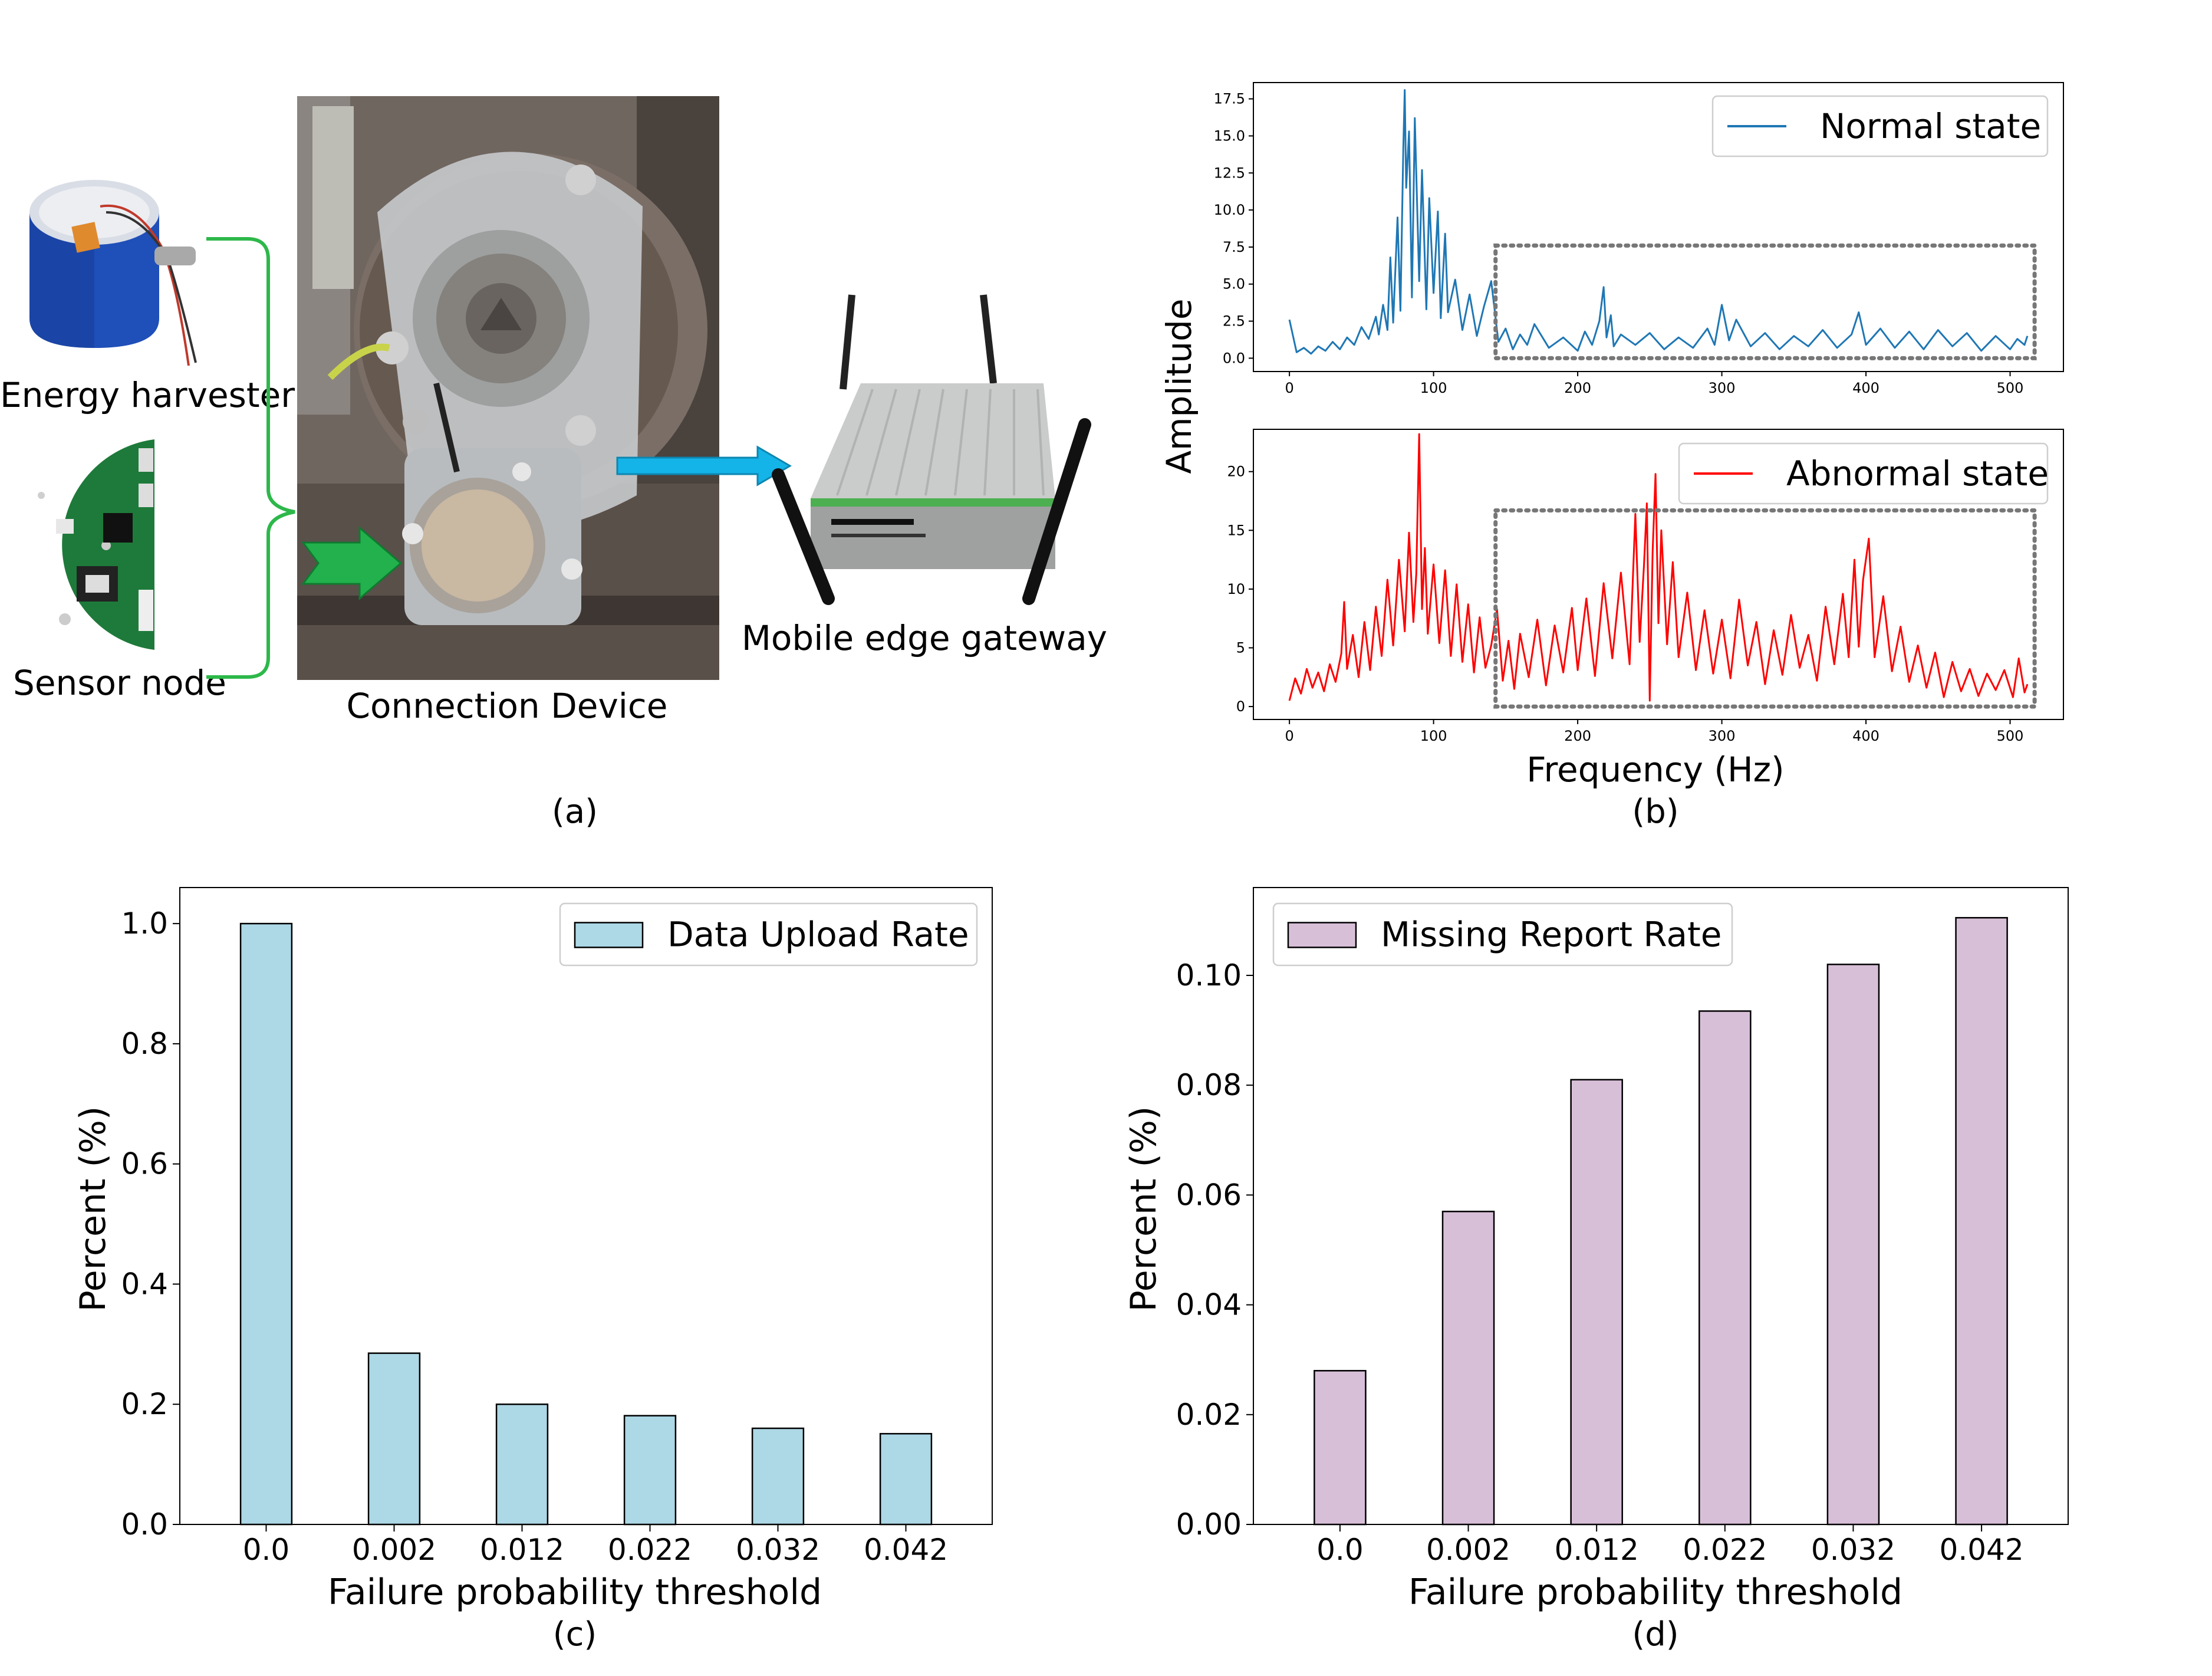 The height and width of the screenshot is (1676, 2212). Describe the element at coordinates (144, 923) in the screenshot. I see `y-tick-label: 1.0` at that location.